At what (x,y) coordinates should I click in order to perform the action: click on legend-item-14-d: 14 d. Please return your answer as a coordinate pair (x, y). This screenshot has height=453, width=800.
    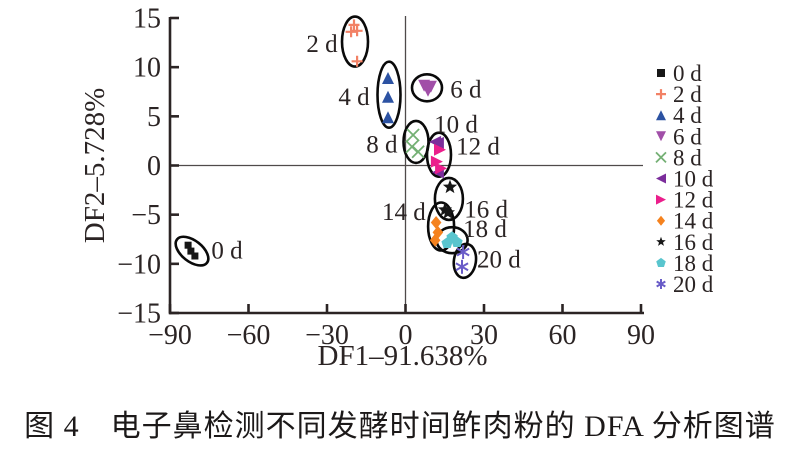
    Looking at the image, I should click on (685, 221).